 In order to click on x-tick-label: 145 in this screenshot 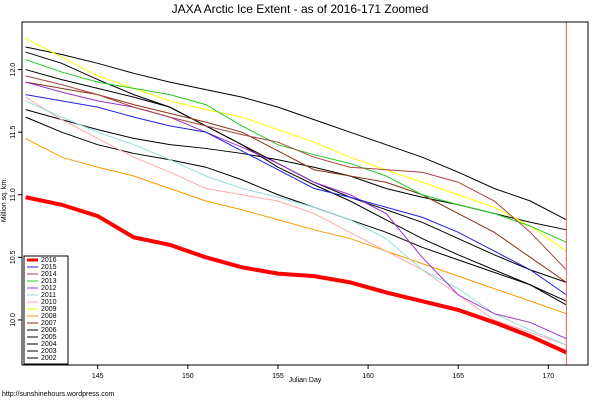, I will do `click(98, 376)`.